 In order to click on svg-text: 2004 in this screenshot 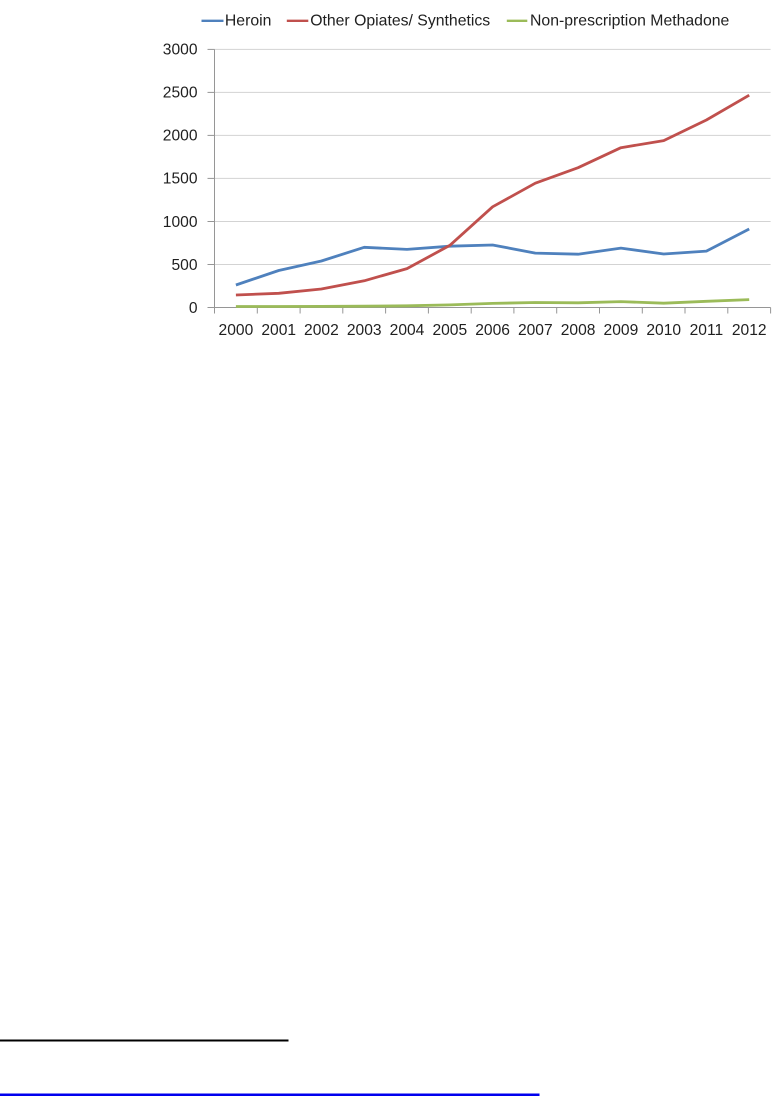, I will do `click(407, 330)`.